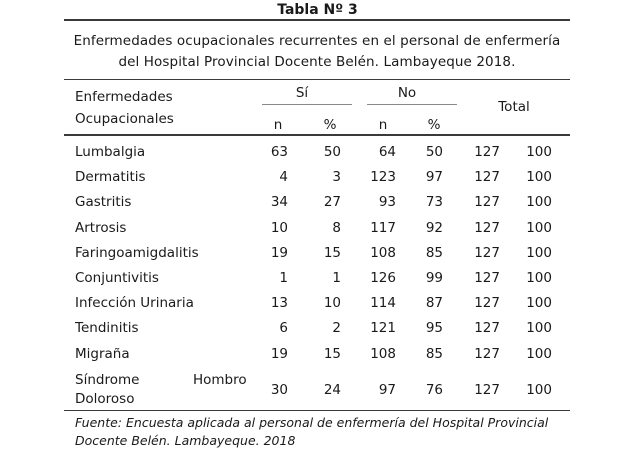 The height and width of the screenshot is (451, 635). What do you see at coordinates (278, 125) in the screenshot?
I see `header-si-n: n` at bounding box center [278, 125].